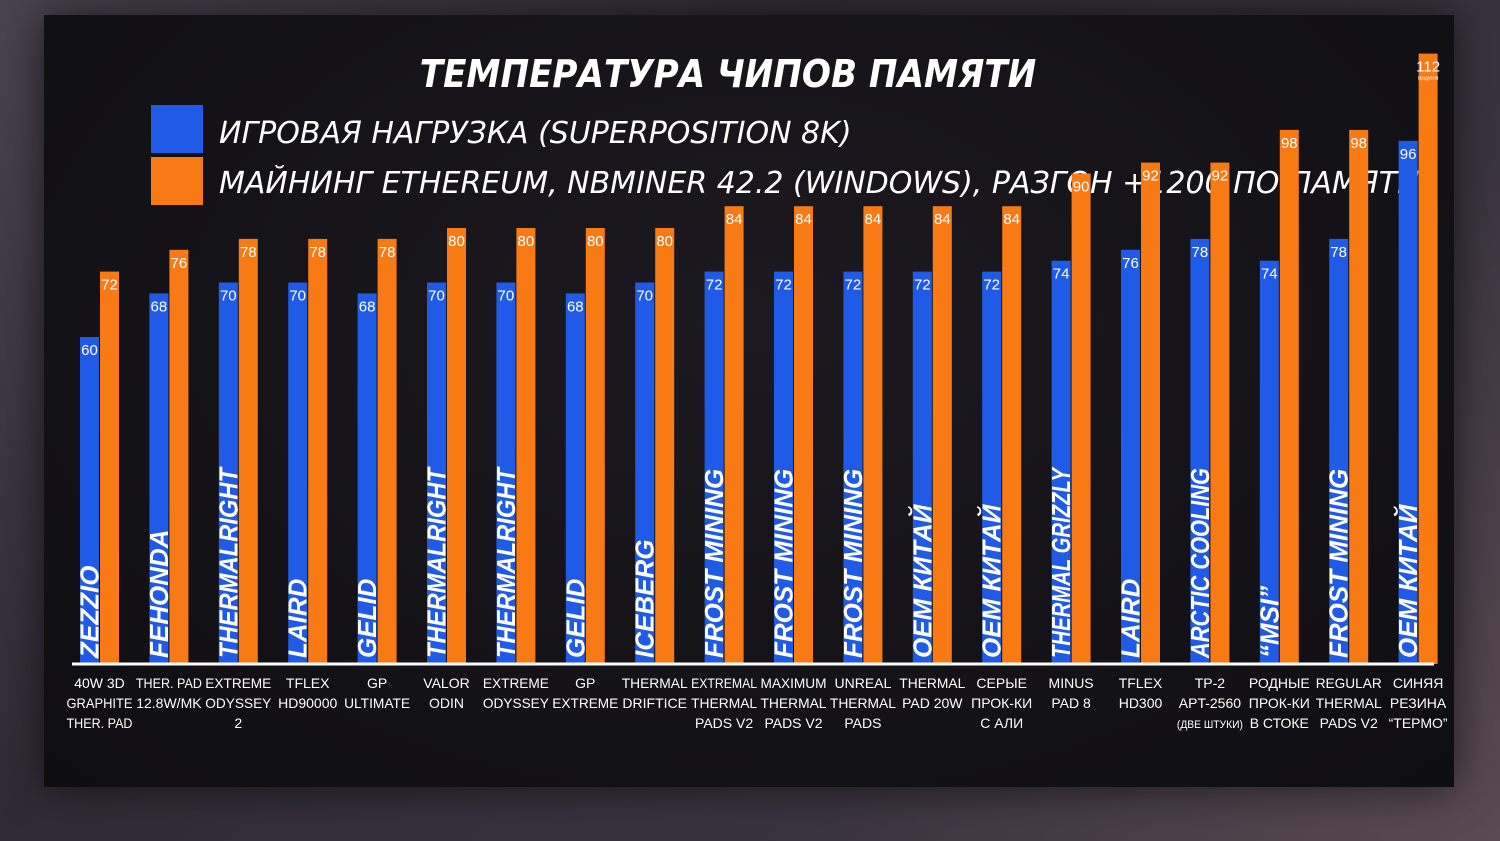  Describe the element at coordinates (1338, 252) in the screenshot. I see `value-label-gaming: 78` at that location.